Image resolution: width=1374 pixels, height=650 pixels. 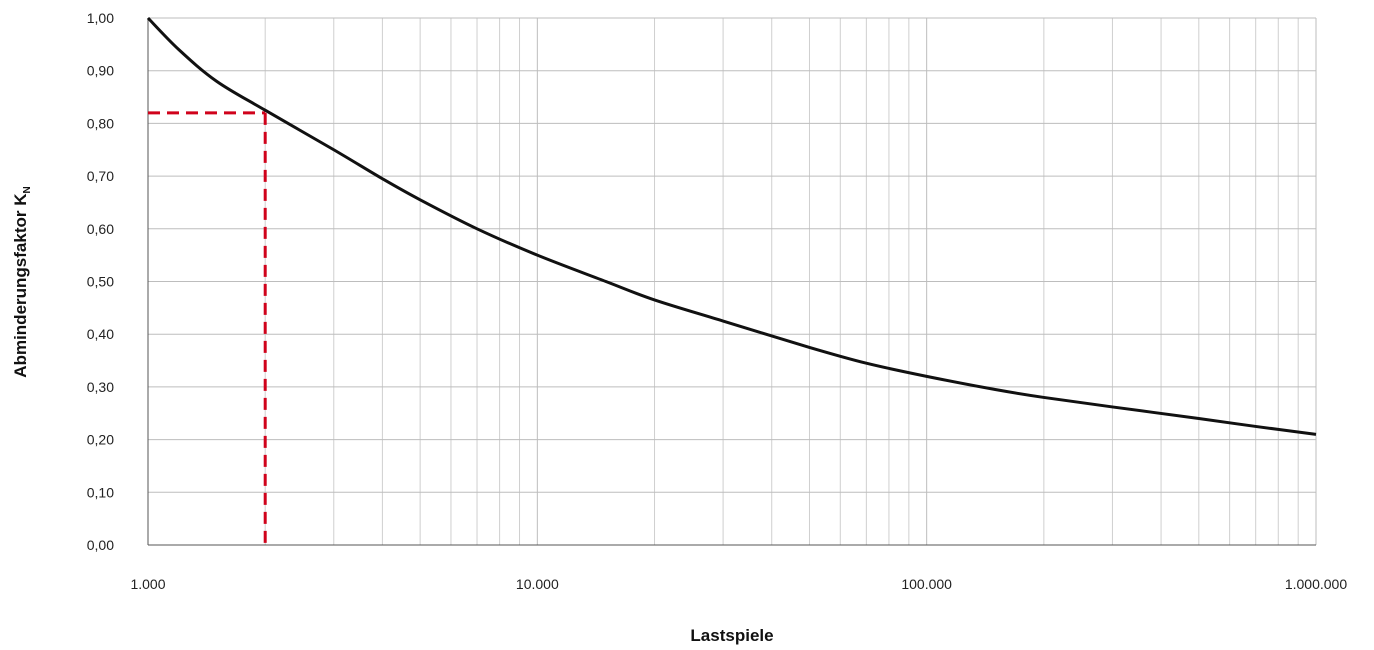 I want to click on x-axis-title: Lastspiele, so click(x=731, y=635).